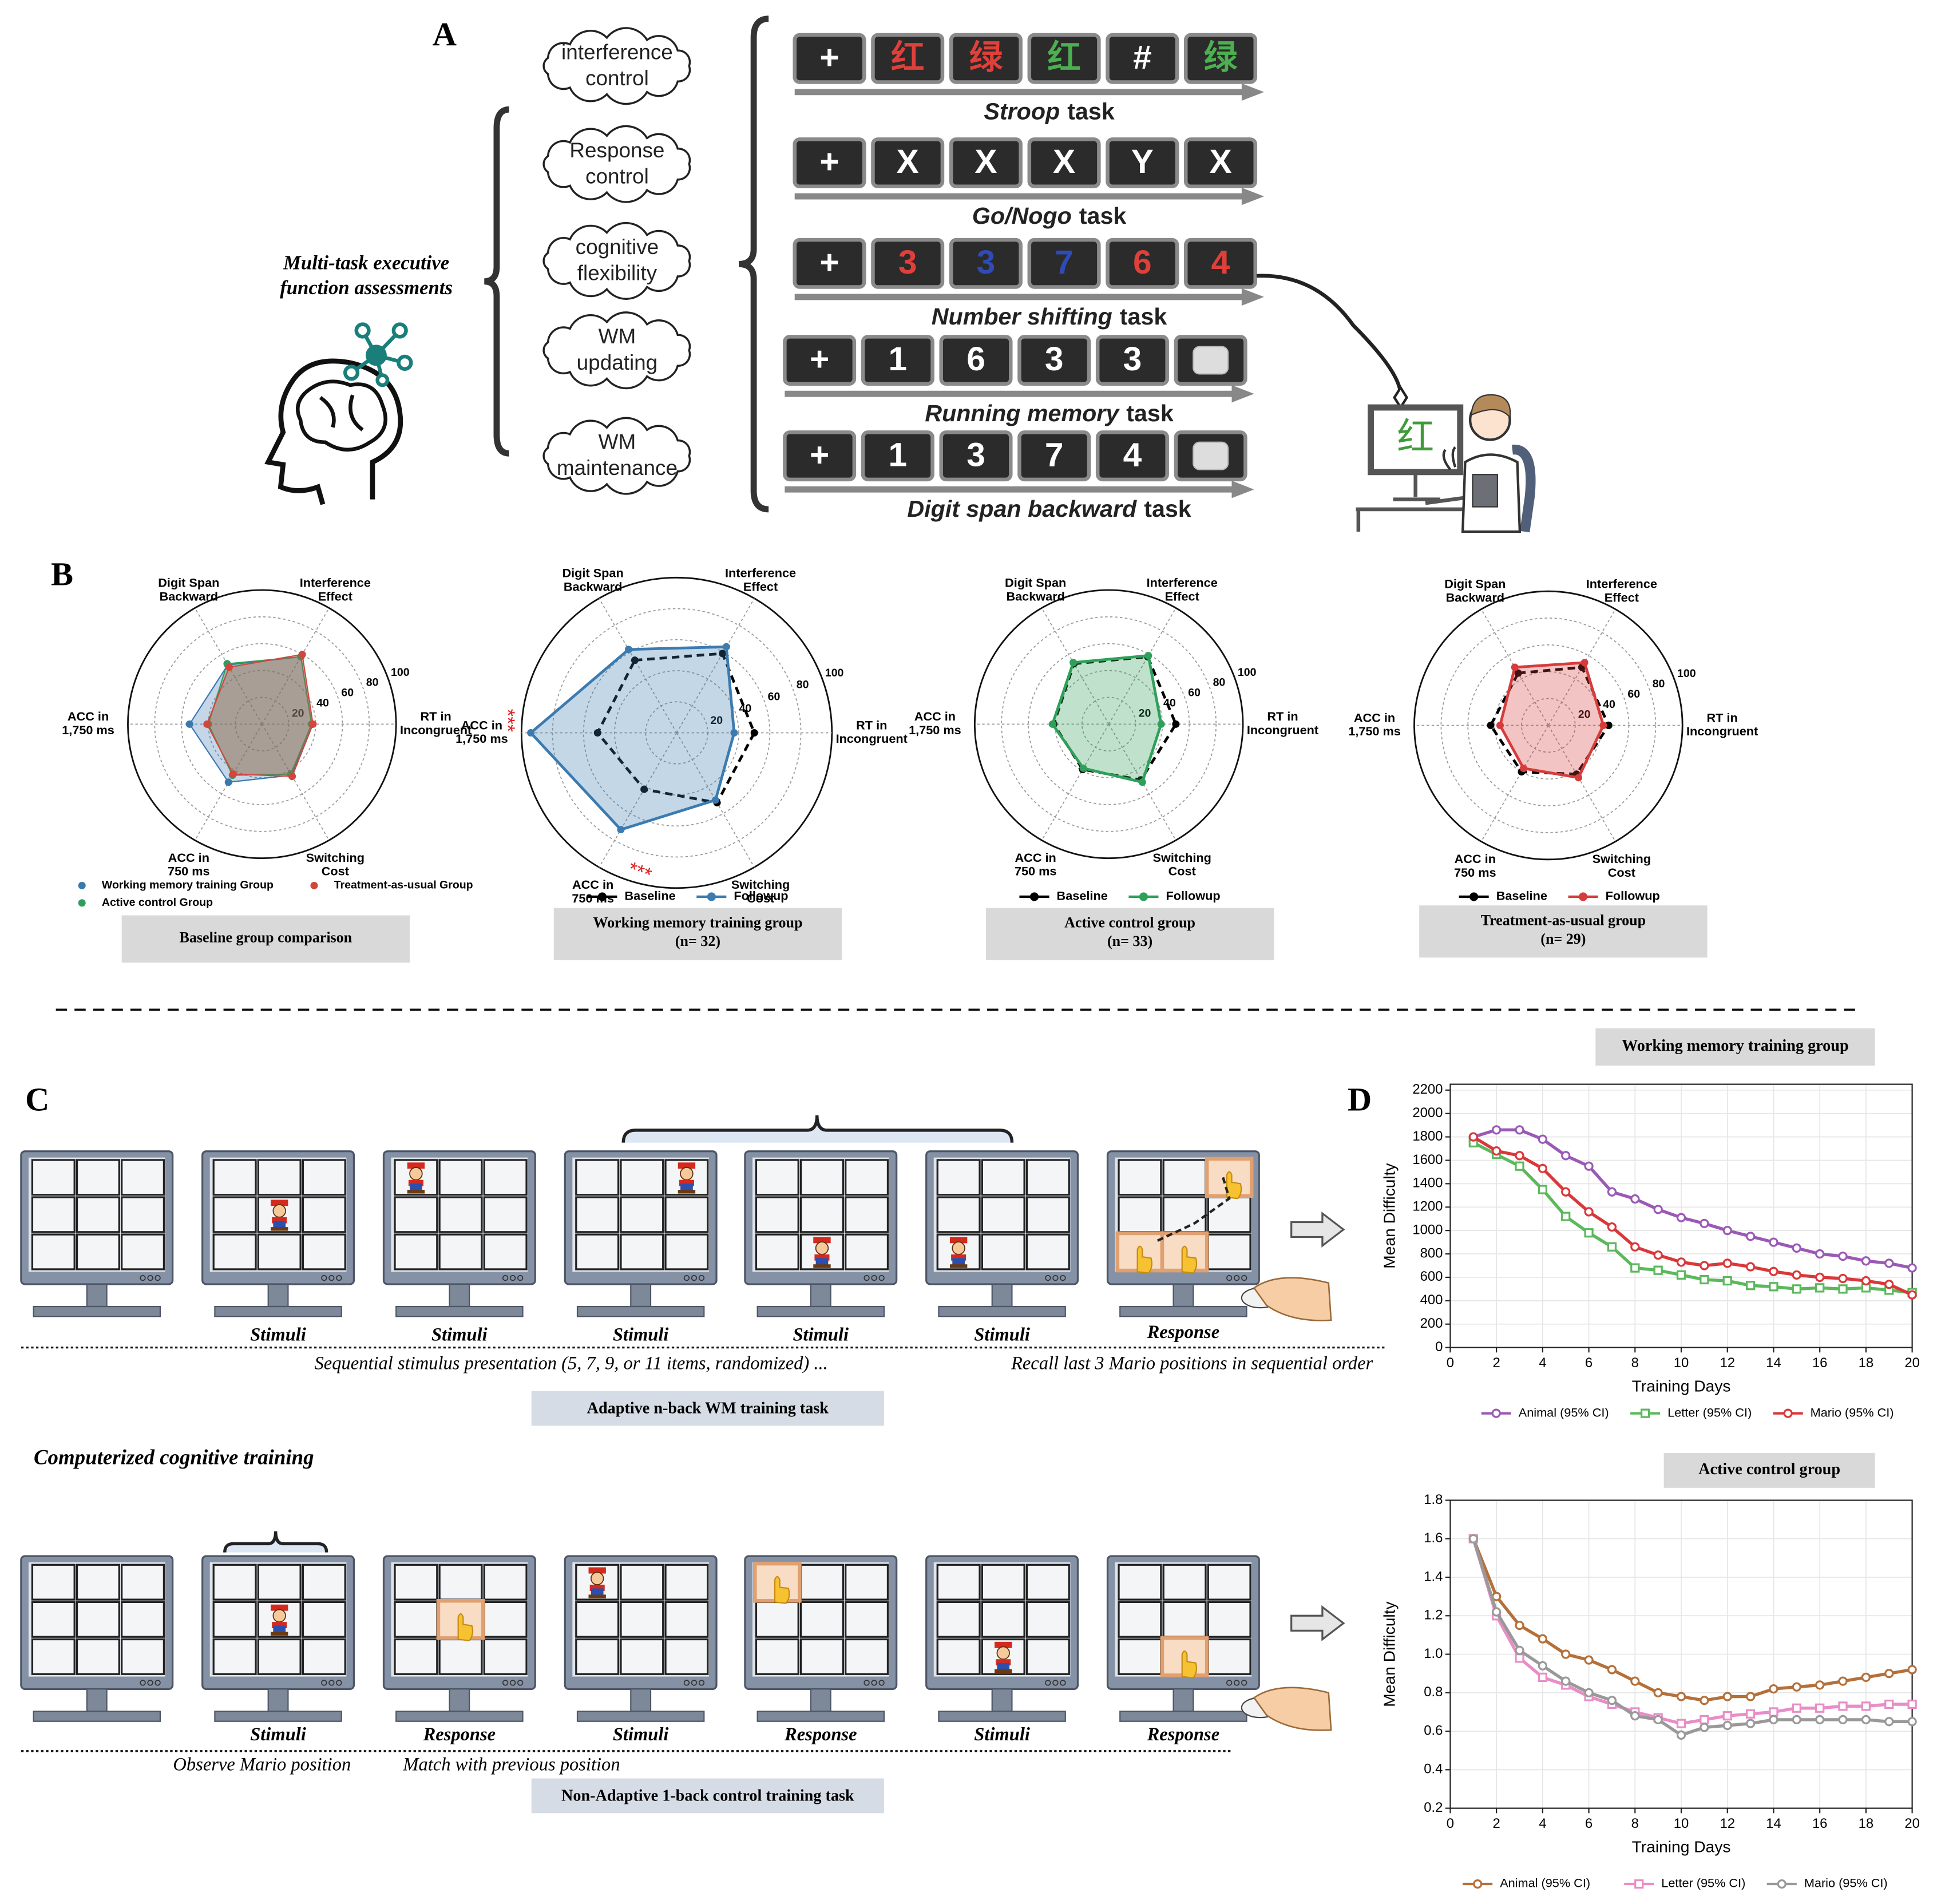 The image size is (1937, 1904). What do you see at coordinates (1035, 582) in the screenshot?
I see `axis-label: Digit Span` at bounding box center [1035, 582].